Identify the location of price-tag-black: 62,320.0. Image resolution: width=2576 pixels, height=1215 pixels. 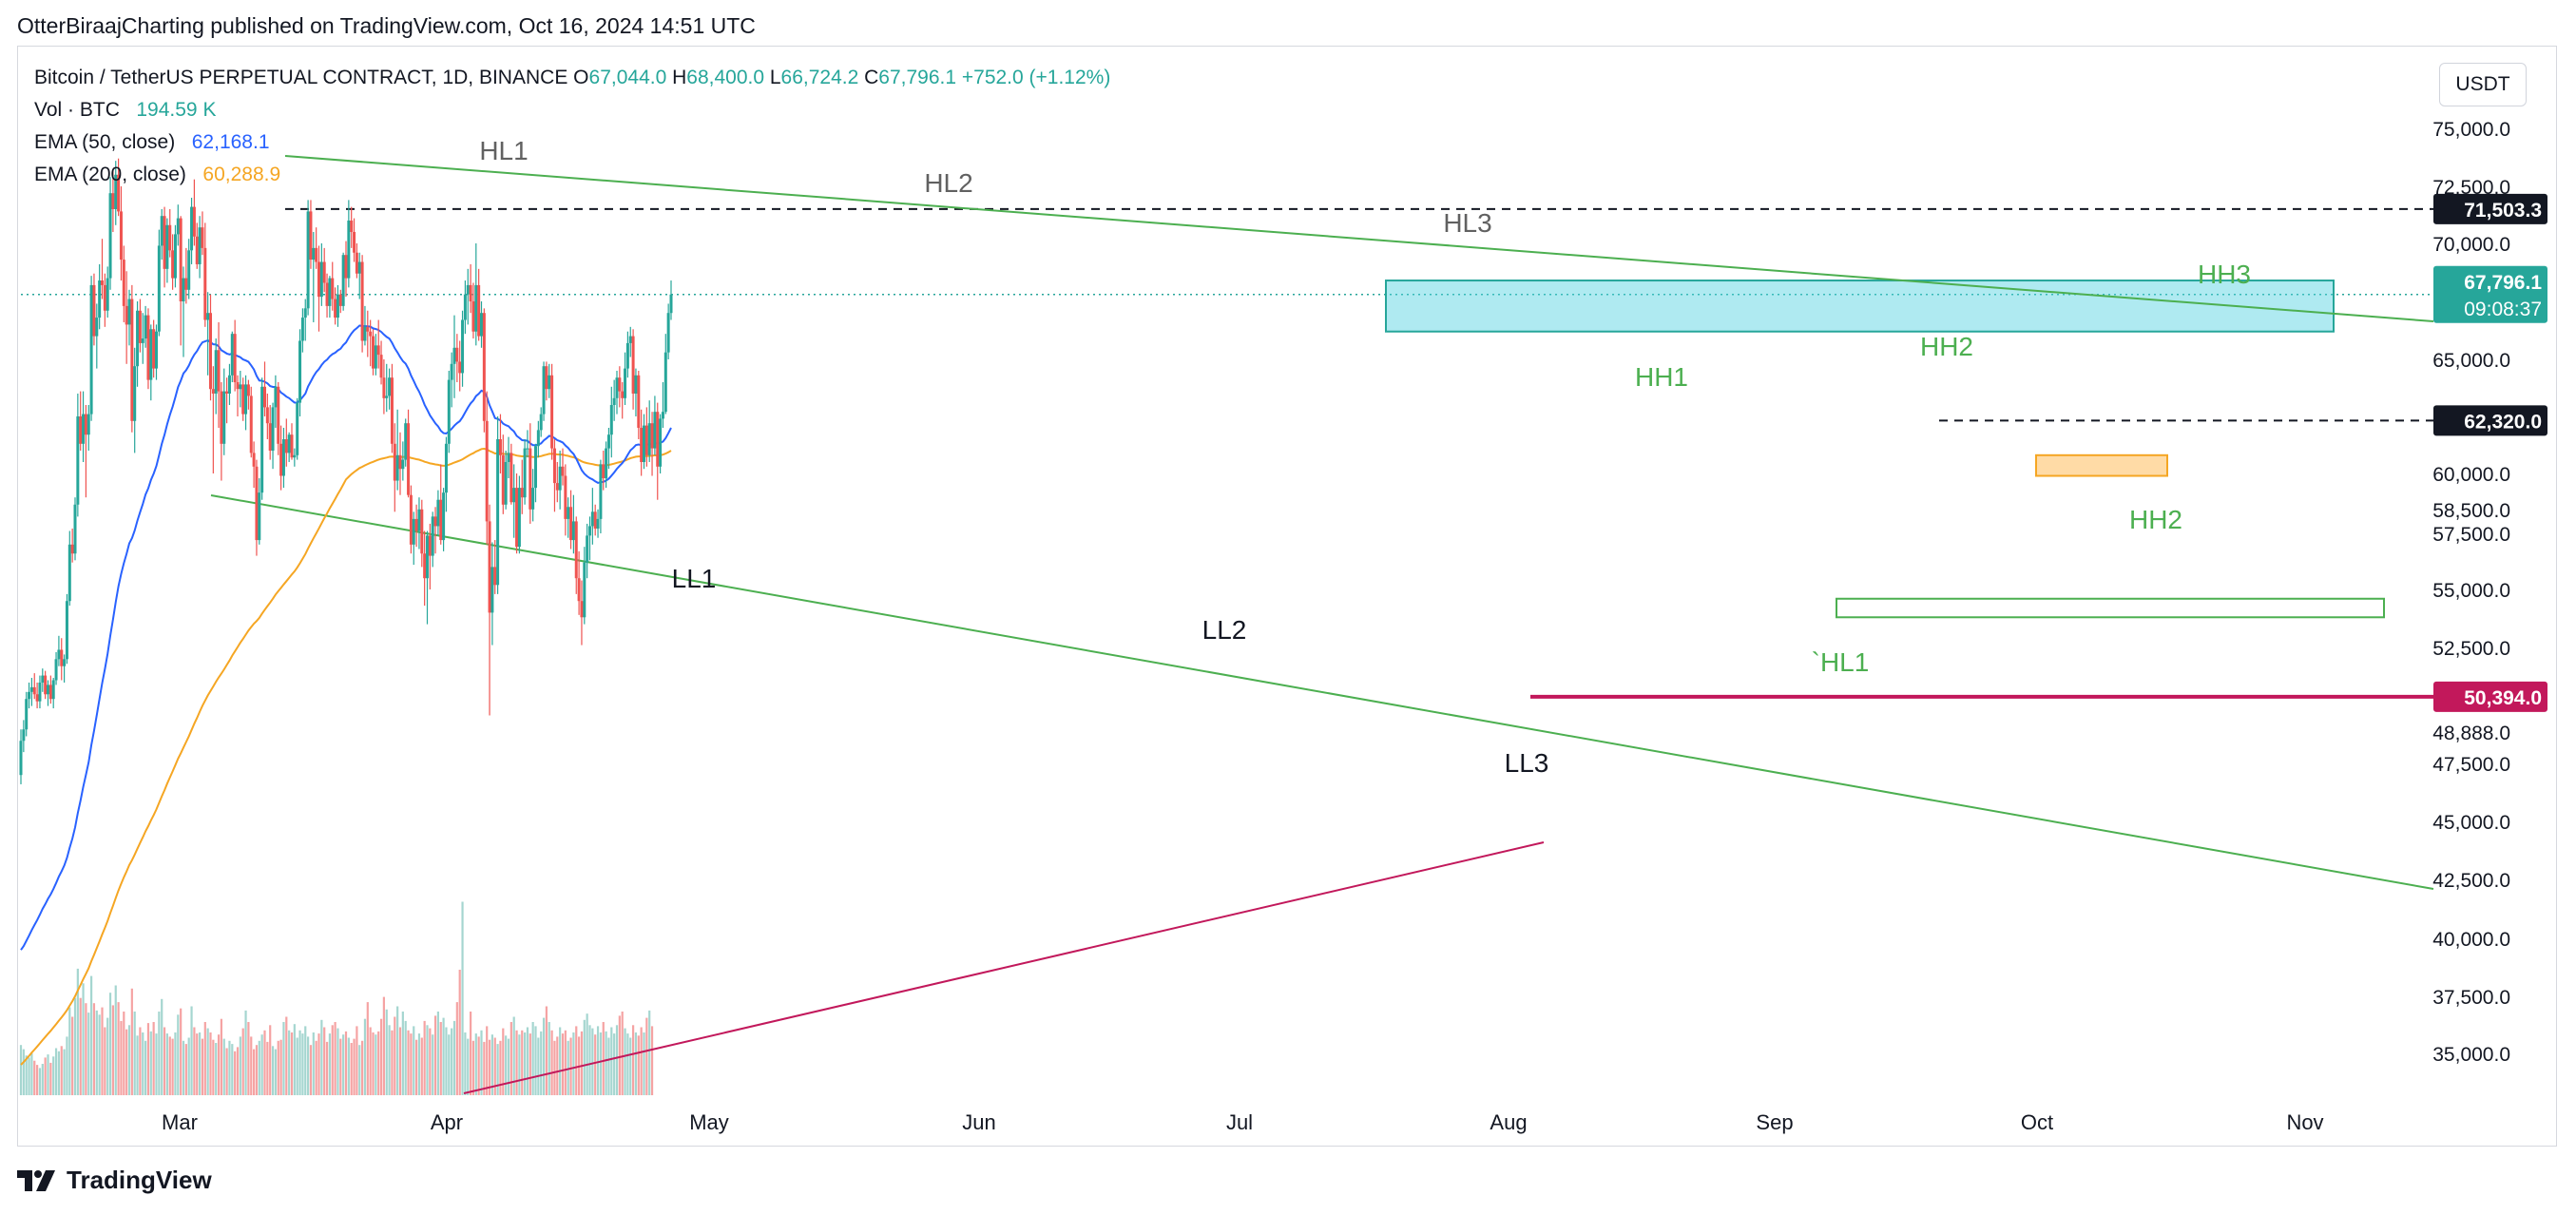
(2490, 420).